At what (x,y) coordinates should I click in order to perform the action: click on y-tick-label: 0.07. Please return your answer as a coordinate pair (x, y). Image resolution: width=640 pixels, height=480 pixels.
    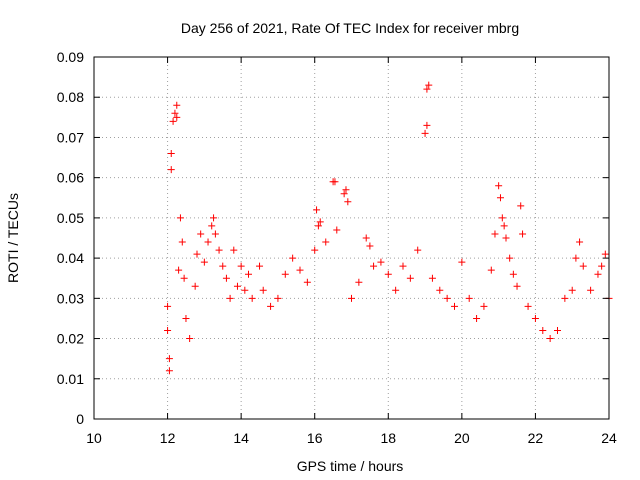
    Looking at the image, I should click on (70, 137).